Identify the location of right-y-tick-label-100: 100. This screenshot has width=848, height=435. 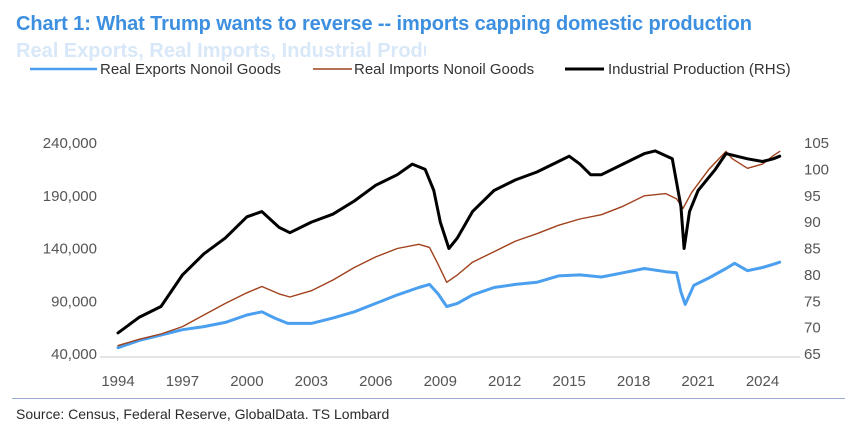
(816, 169).